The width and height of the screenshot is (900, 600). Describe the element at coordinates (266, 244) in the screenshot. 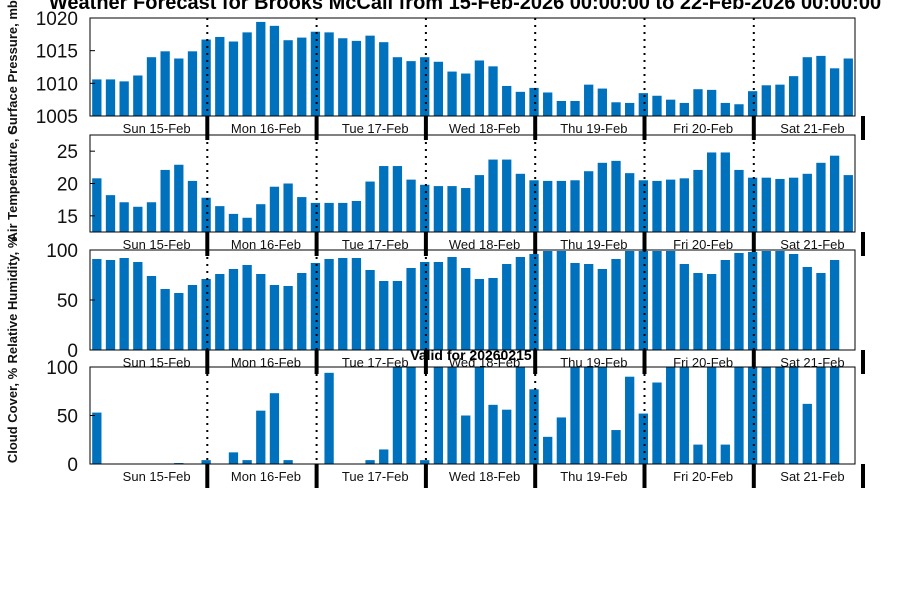

I see `x-day-label: Mon 16-Feb` at that location.